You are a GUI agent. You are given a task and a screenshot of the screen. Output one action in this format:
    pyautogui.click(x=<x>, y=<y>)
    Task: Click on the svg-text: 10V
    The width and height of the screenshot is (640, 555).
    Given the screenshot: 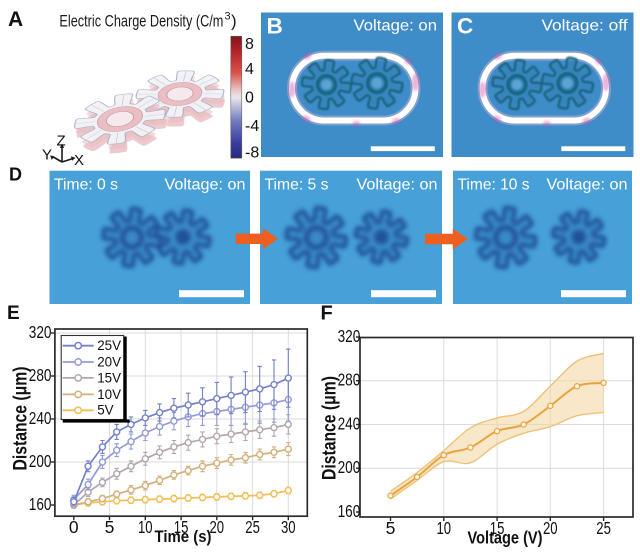 What is the action you would take?
    pyautogui.click(x=109, y=394)
    